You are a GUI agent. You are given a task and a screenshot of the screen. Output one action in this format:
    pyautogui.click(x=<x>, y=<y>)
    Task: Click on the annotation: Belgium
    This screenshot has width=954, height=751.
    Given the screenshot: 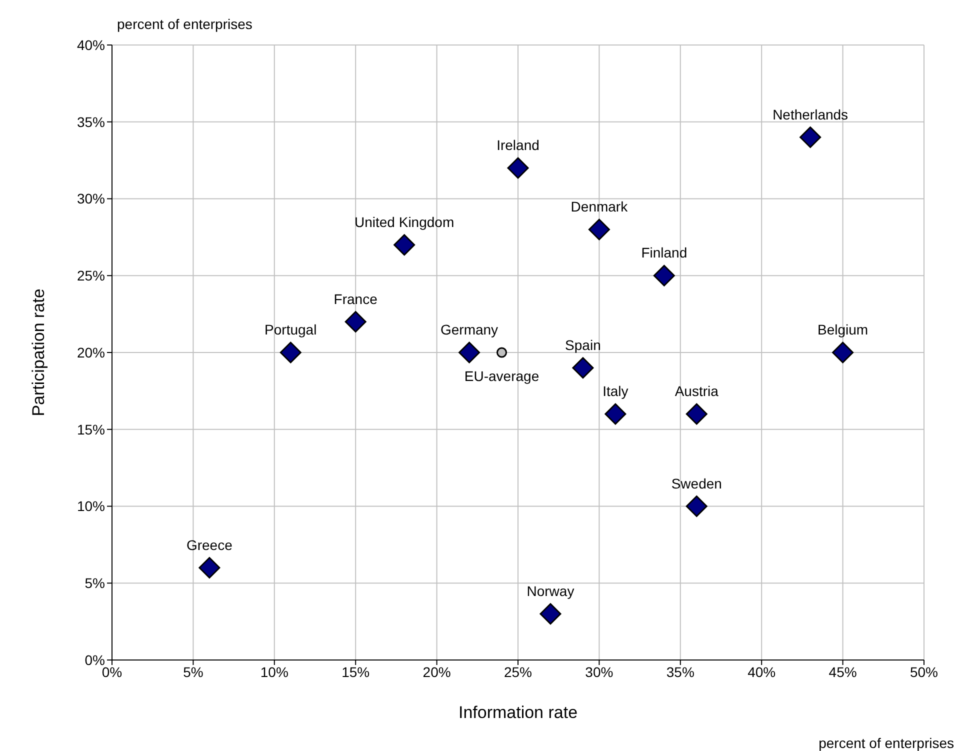 What is the action you would take?
    pyautogui.click(x=843, y=330)
    